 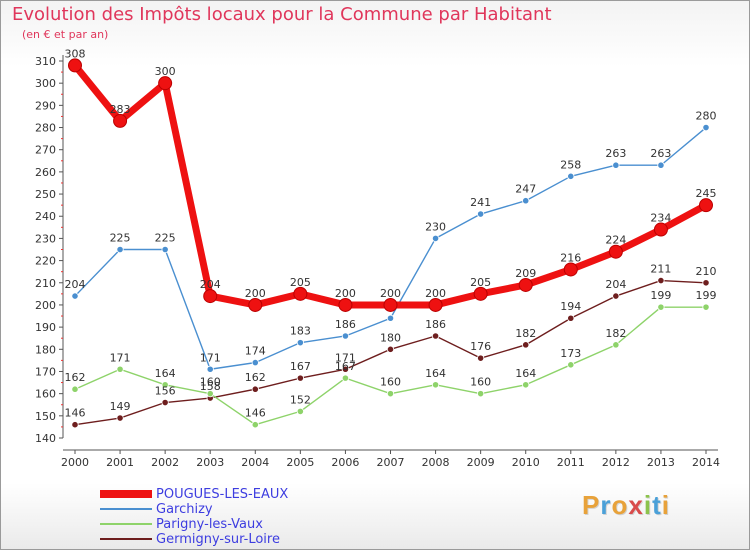 What do you see at coordinates (345, 462) in the screenshot?
I see `x-tick-label: 2006` at bounding box center [345, 462].